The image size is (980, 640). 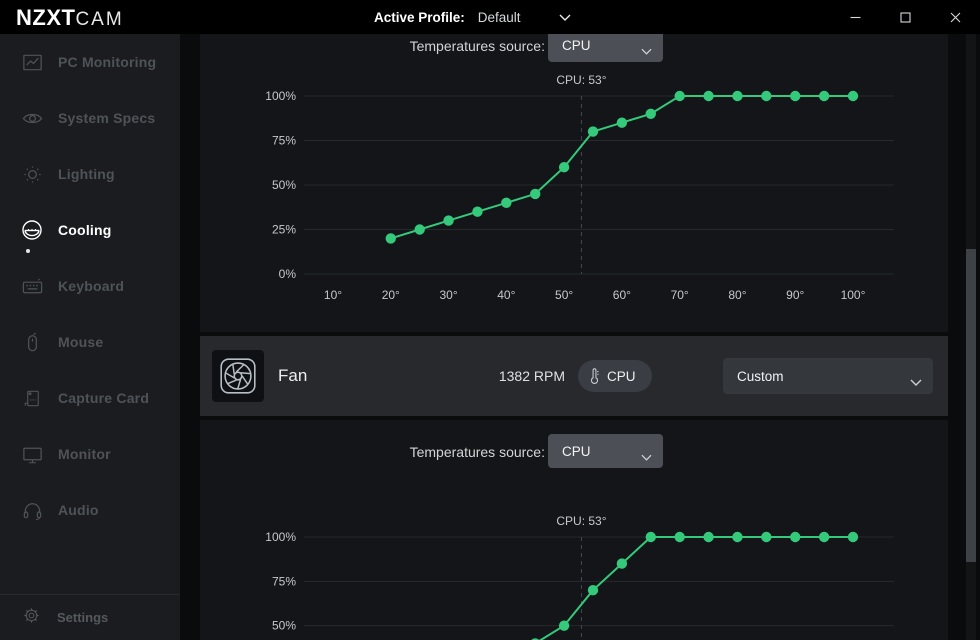 I want to click on sidebar-item-system-specs: System Specs, so click(x=90, y=118).